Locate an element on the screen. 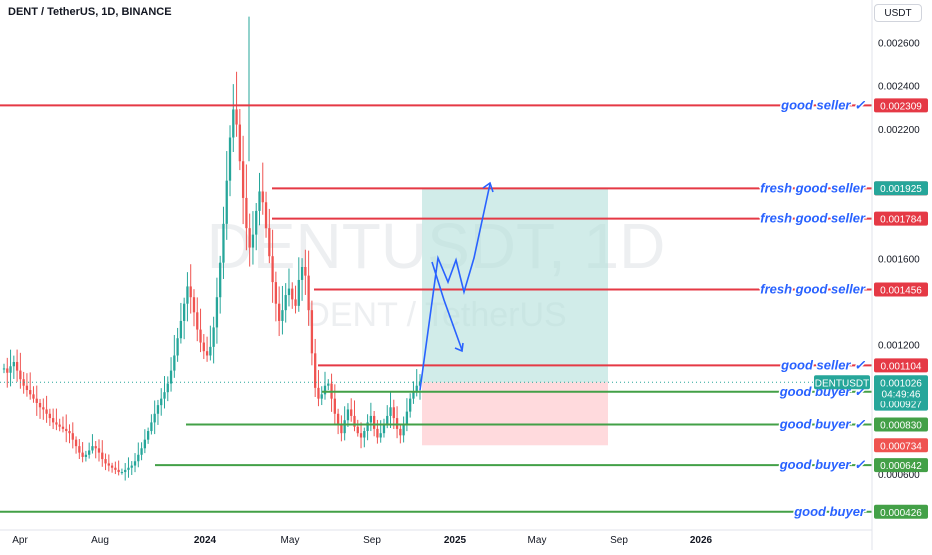 This screenshot has width=932, height=555. x-tick-label: 2024 is located at coordinates (205, 540).